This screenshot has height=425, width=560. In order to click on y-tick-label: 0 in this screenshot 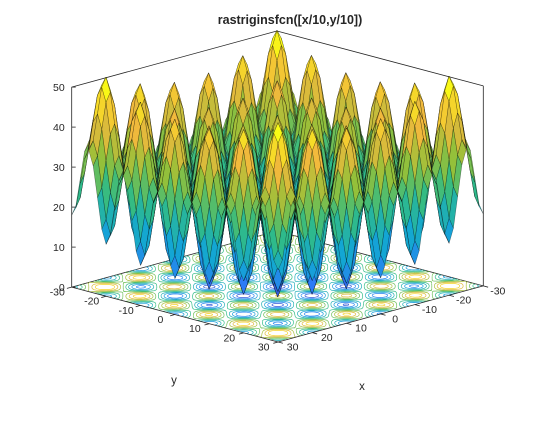, I will do `click(395, 319)`.